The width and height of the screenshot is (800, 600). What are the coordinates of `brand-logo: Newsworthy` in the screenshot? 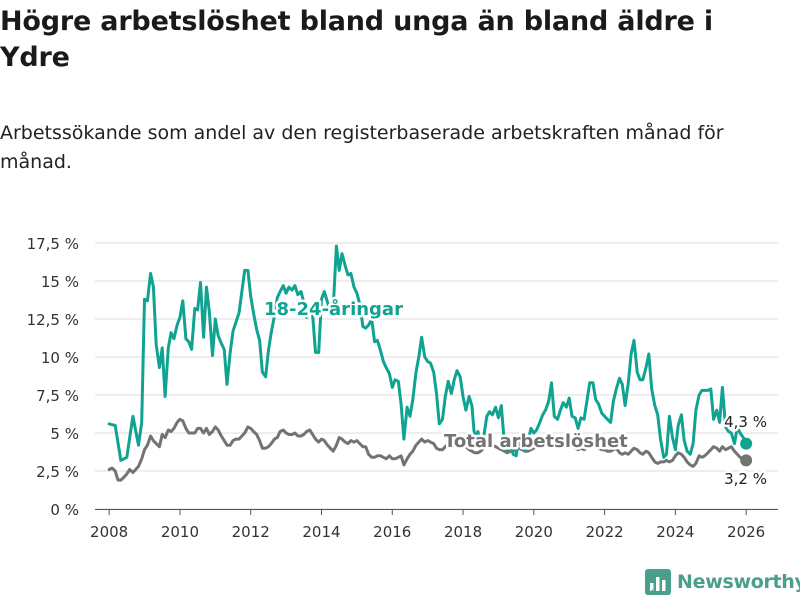 It's located at (722, 582).